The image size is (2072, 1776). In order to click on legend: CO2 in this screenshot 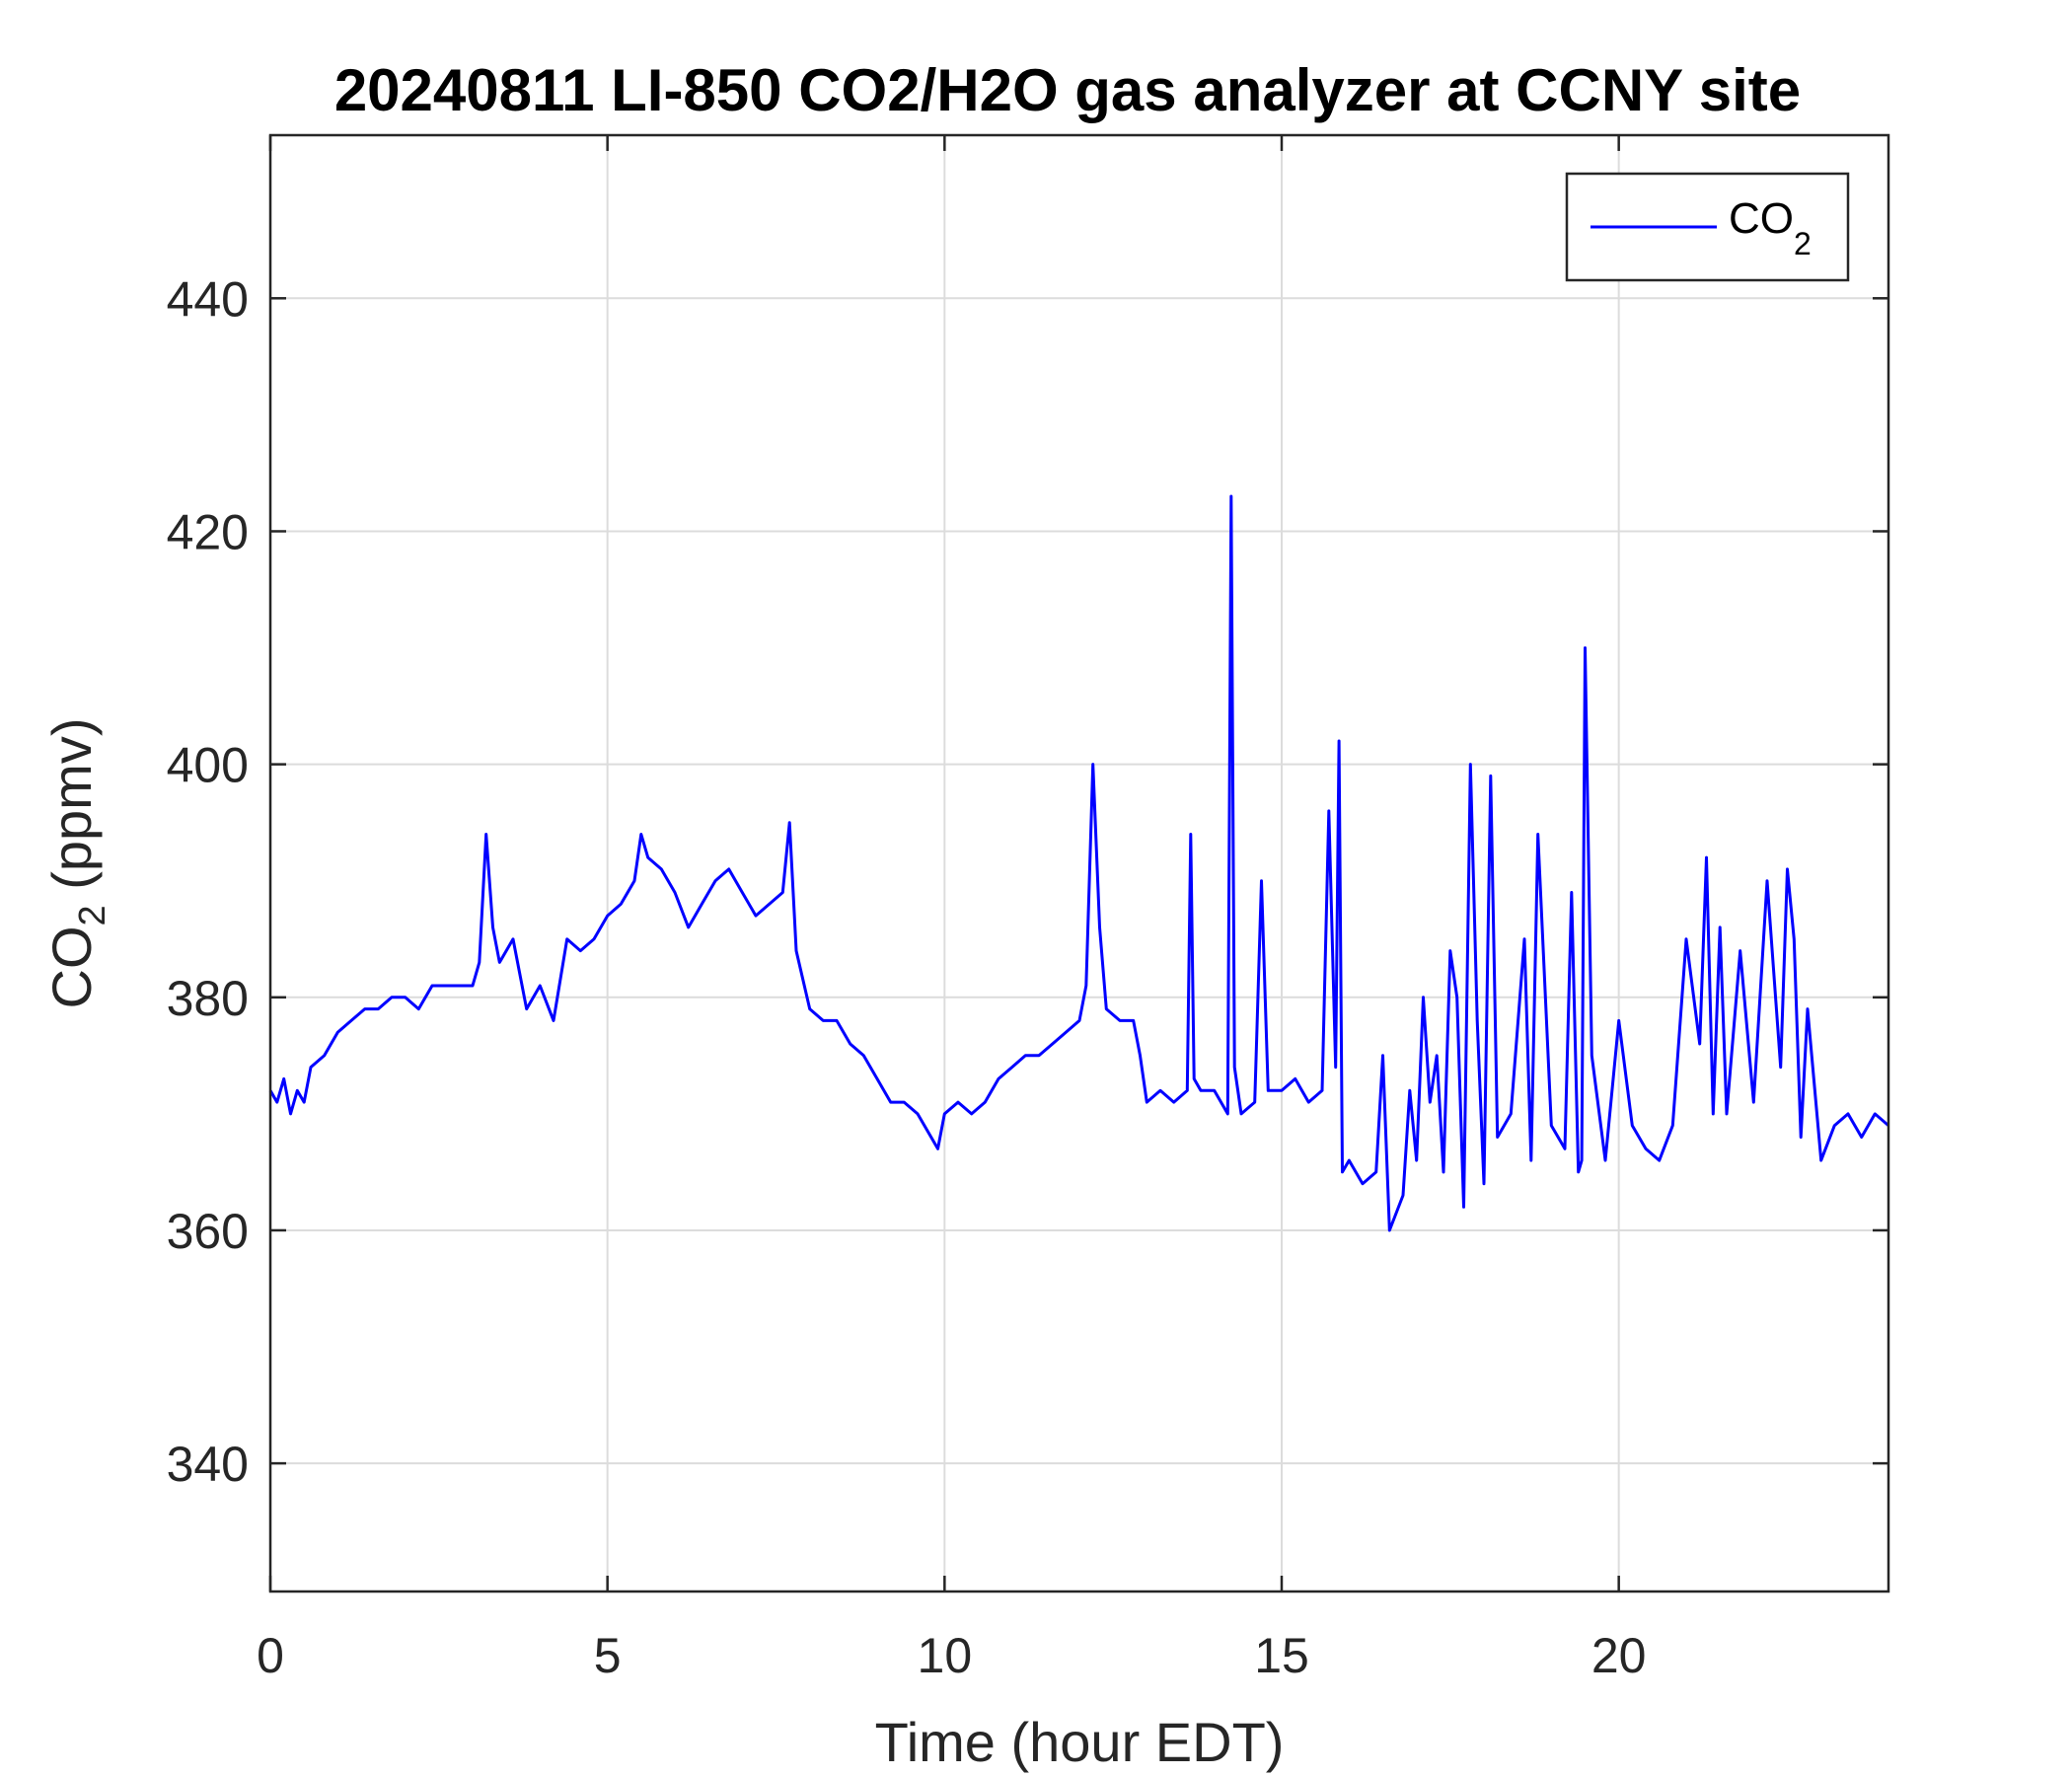, I will do `click(1707, 227)`.